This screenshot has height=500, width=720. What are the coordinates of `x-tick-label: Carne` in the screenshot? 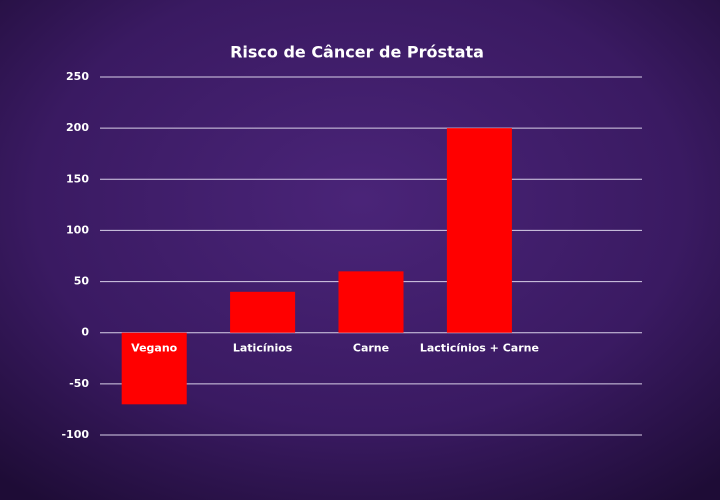 It's located at (371, 348).